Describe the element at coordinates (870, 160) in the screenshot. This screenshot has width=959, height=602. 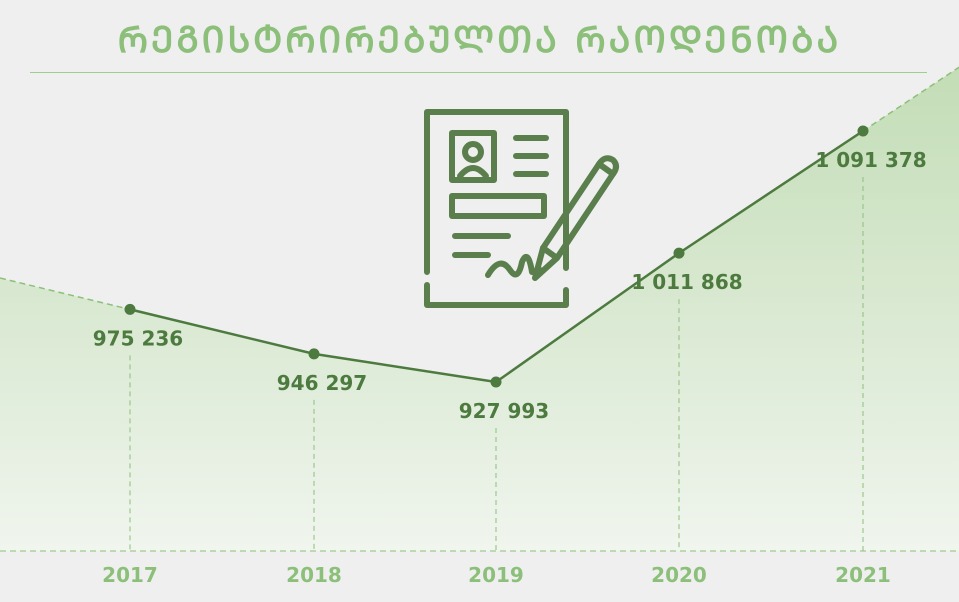
I see `value-label: 1 091 378` at that location.